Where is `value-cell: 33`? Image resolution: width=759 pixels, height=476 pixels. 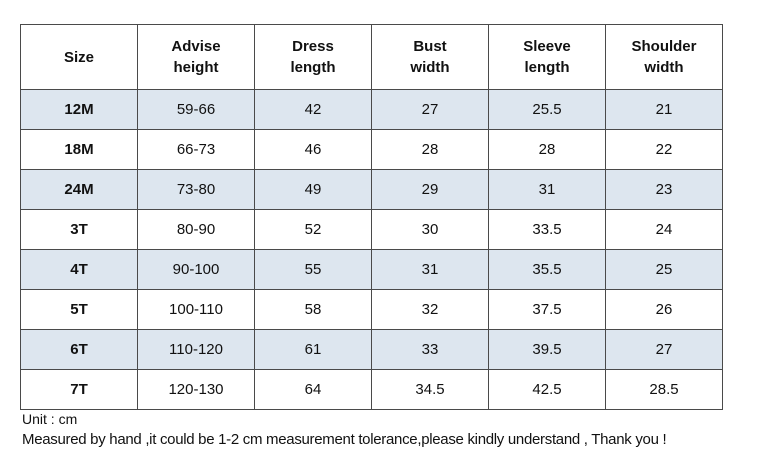 value-cell: 33 is located at coordinates (430, 349).